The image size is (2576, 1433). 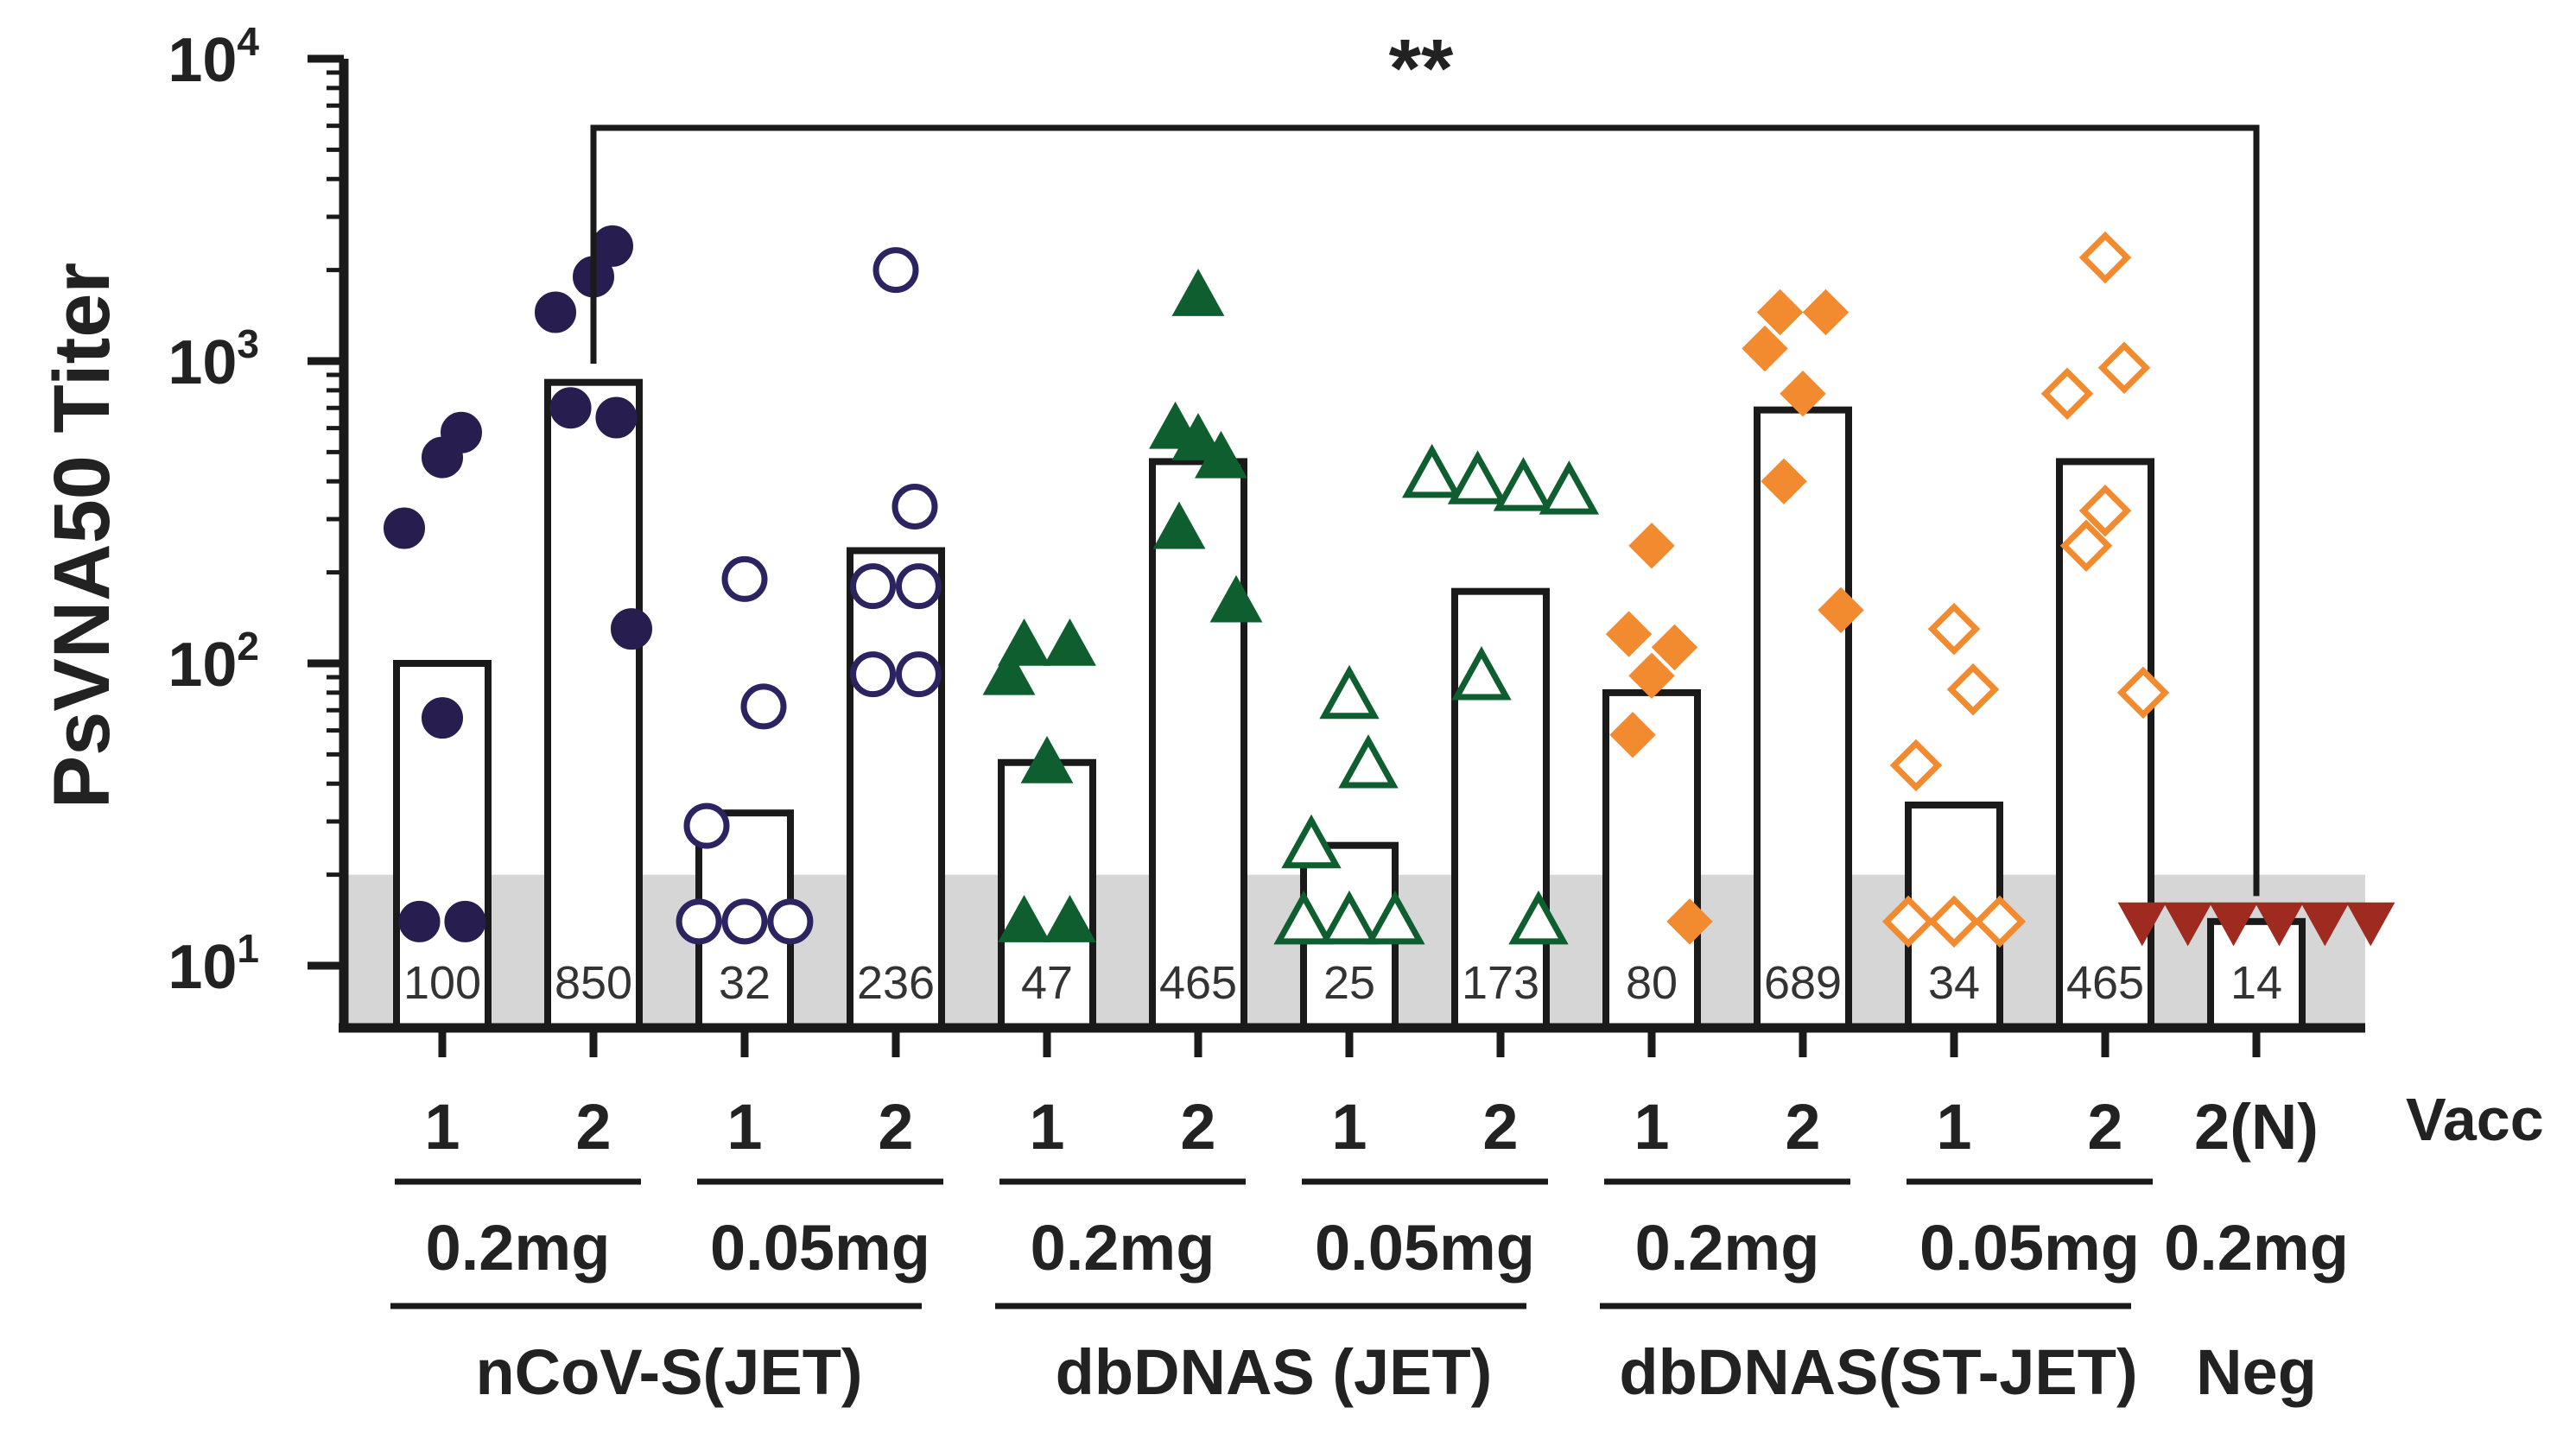 What do you see at coordinates (1047, 983) in the screenshot?
I see `gmt-value-label: 47` at bounding box center [1047, 983].